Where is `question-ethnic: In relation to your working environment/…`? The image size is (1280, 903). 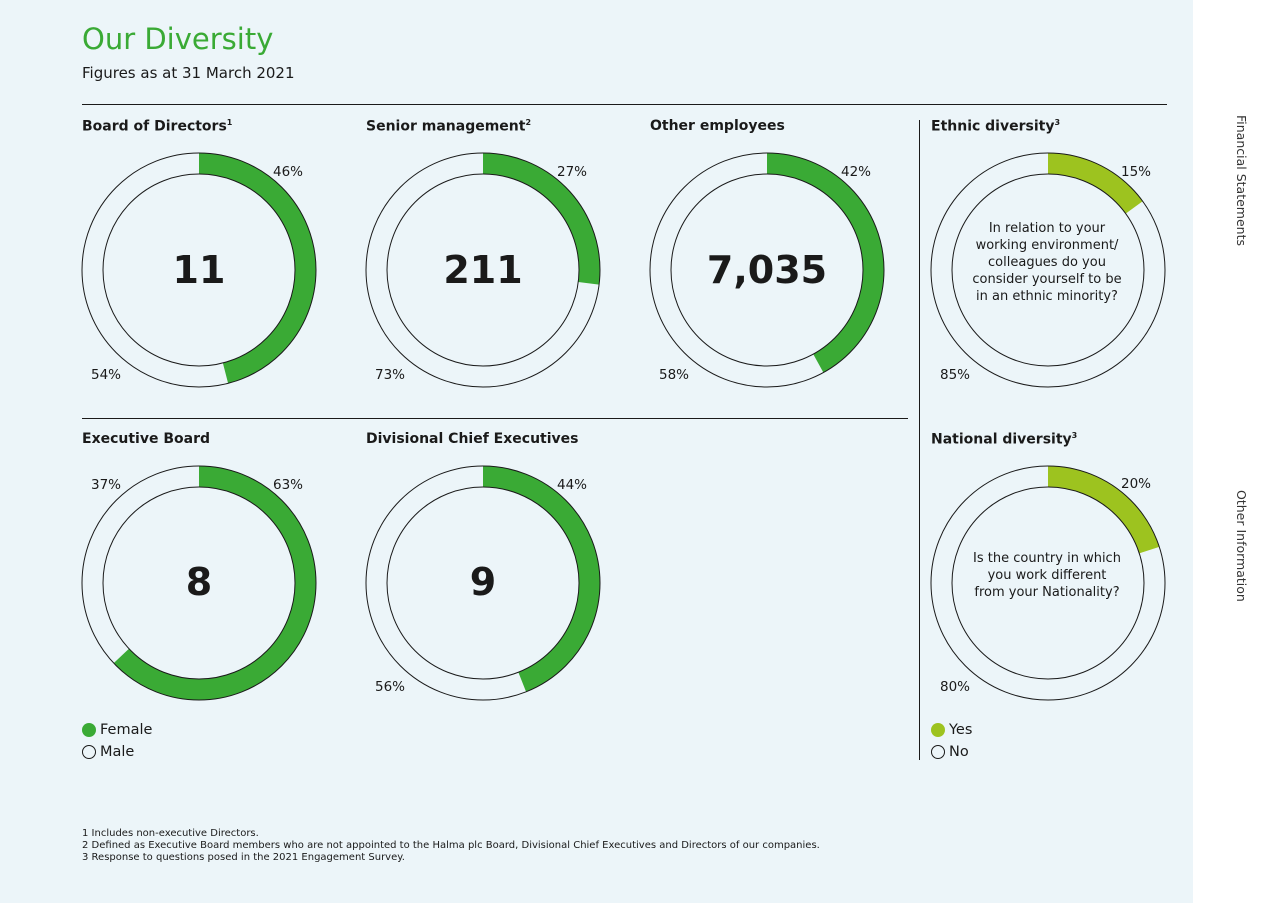
question-ethnic: In relation to your working environment/… is located at coordinates (1047, 262).